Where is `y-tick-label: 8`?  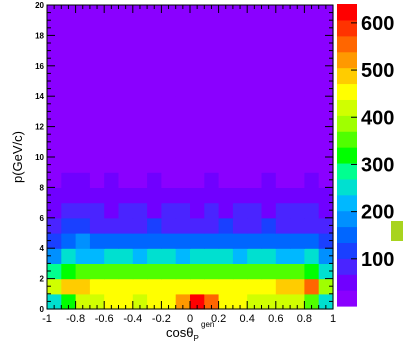
y-tick-label: 8 is located at coordinates (42, 187).